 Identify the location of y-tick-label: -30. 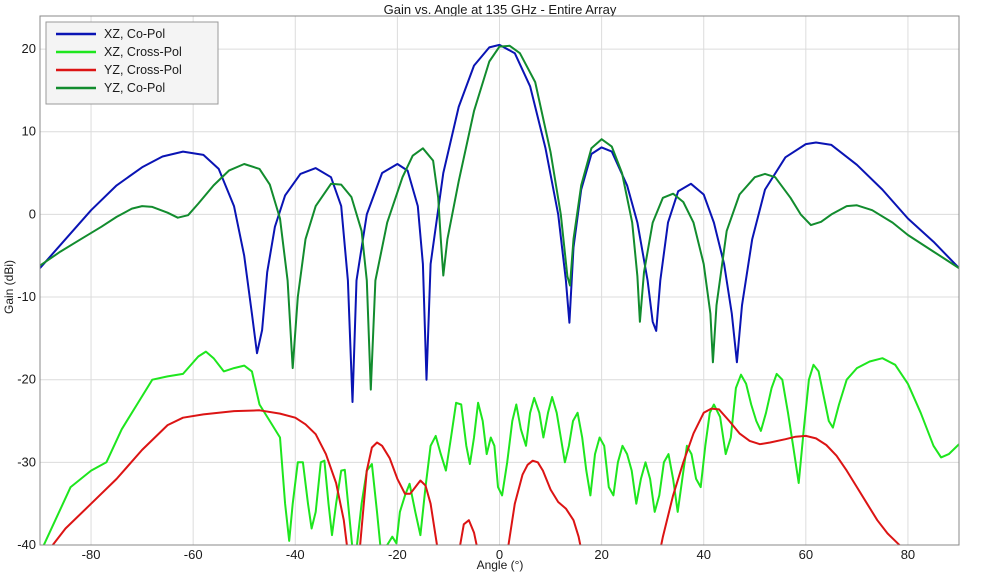
(26, 461).